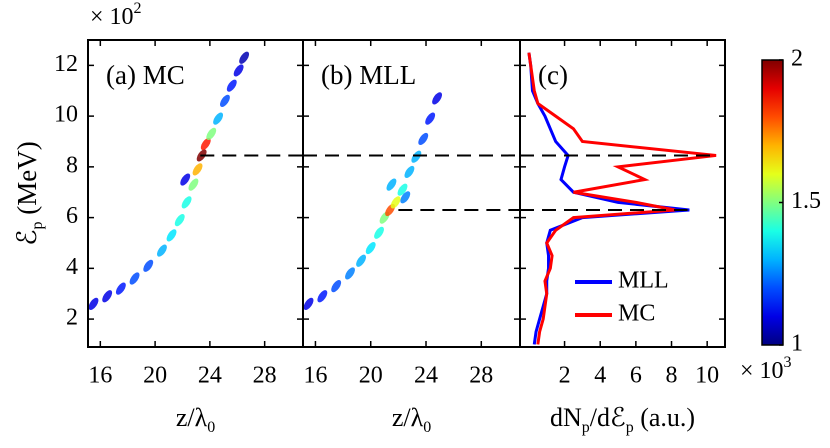  I want to click on panel-label: (c), so click(553, 75).